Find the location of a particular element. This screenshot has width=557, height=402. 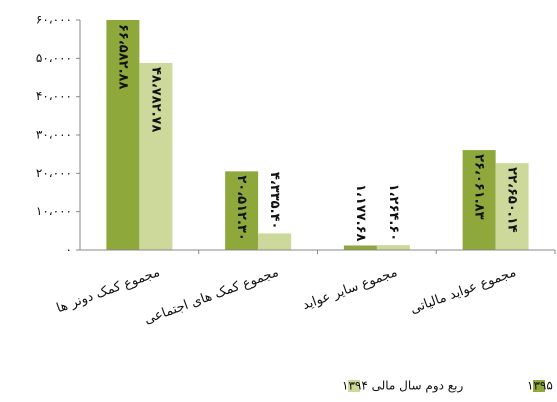

value-label: ۴۸،۷۸۲.۷۸ is located at coordinates (155, 99).